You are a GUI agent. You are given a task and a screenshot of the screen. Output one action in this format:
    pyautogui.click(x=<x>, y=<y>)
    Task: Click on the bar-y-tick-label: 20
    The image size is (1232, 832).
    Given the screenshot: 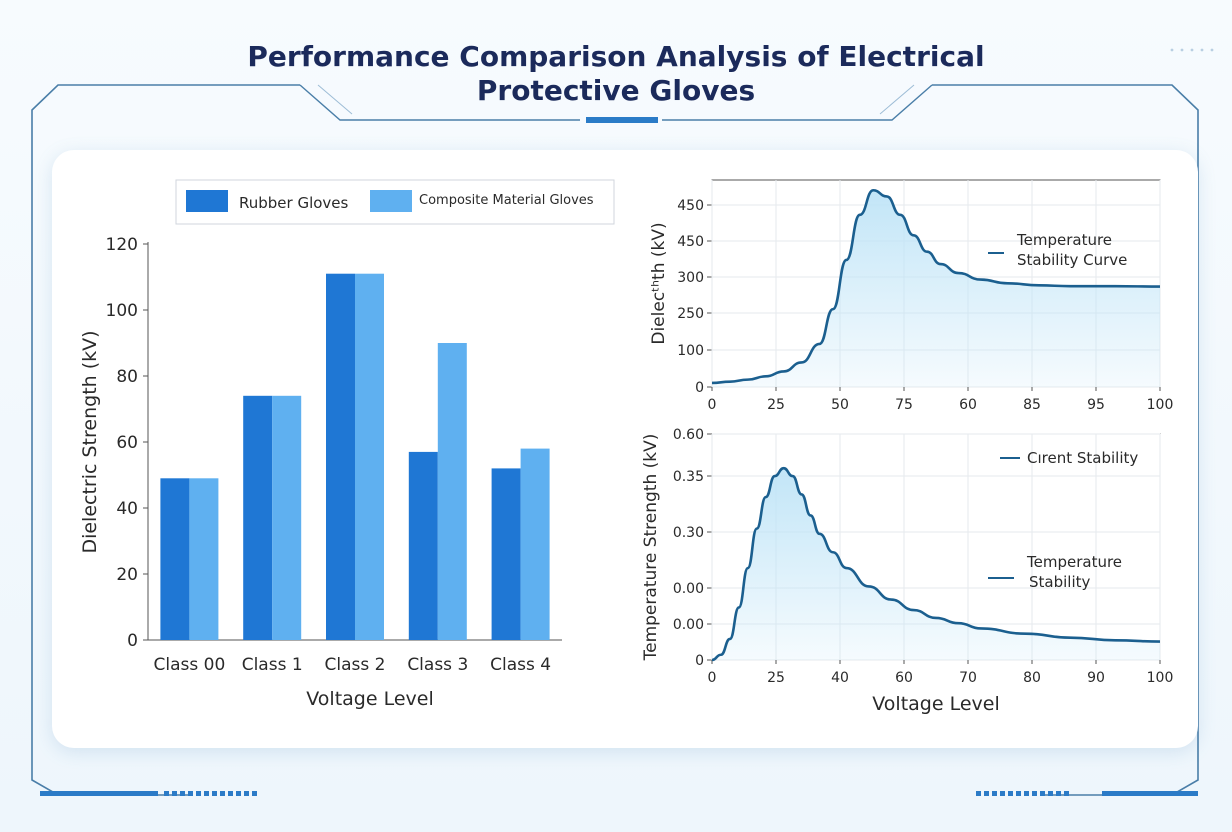 What is the action you would take?
    pyautogui.click(x=127, y=575)
    